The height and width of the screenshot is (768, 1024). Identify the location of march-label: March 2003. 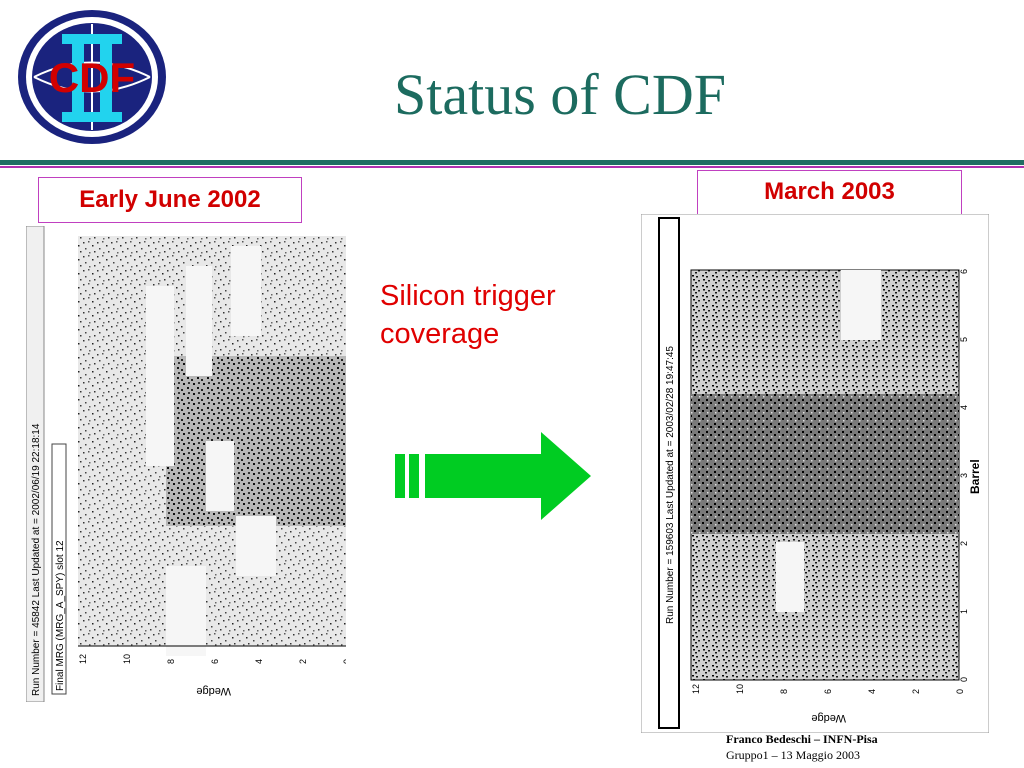
(829, 193).